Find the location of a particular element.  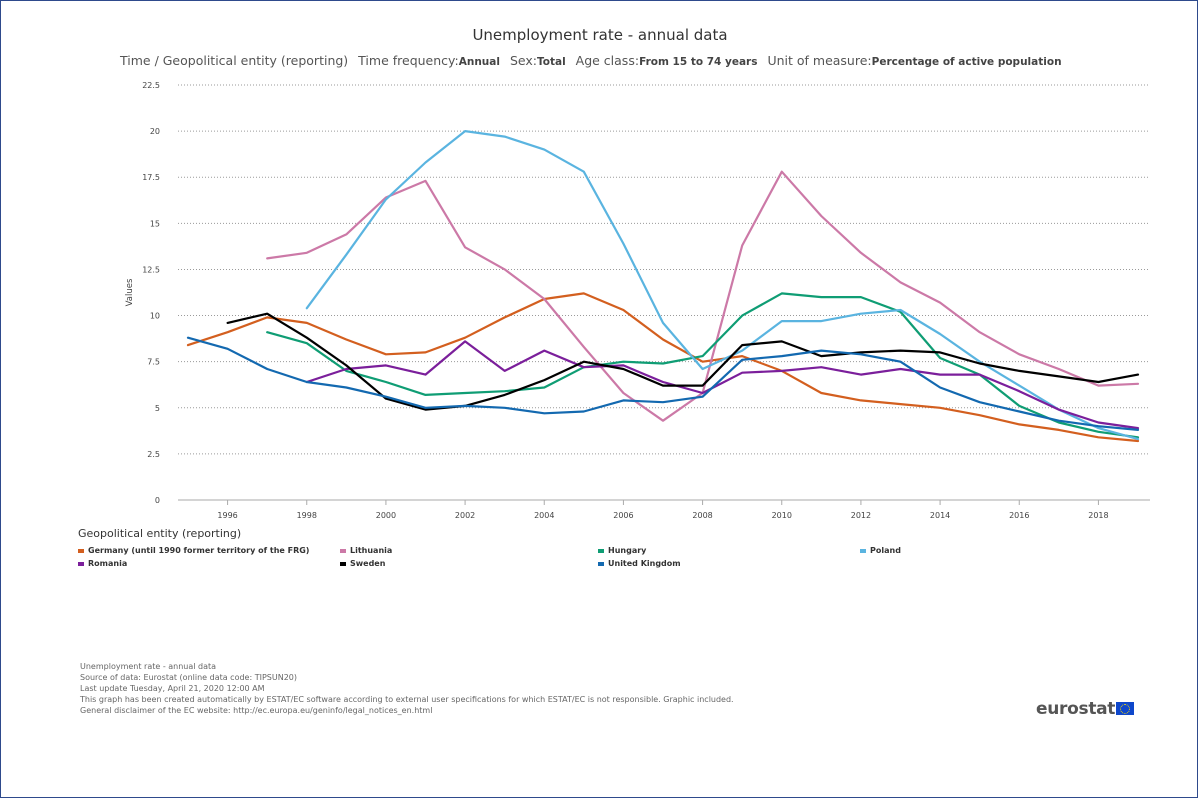

x-tick-label: 2010 is located at coordinates (782, 515).